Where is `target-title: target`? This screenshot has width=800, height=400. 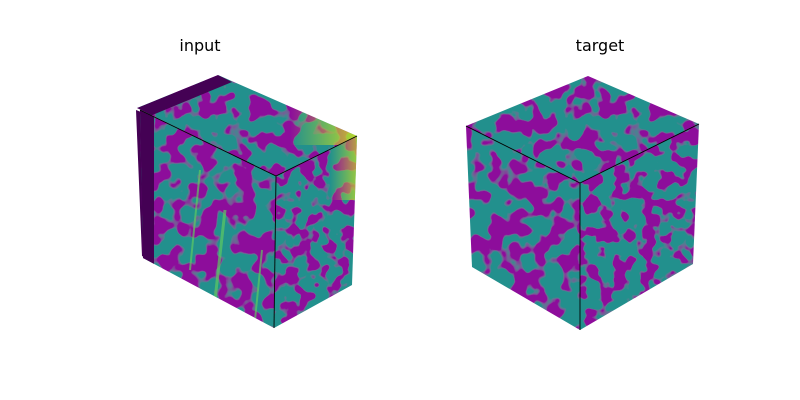
target-title: target is located at coordinates (600, 45).